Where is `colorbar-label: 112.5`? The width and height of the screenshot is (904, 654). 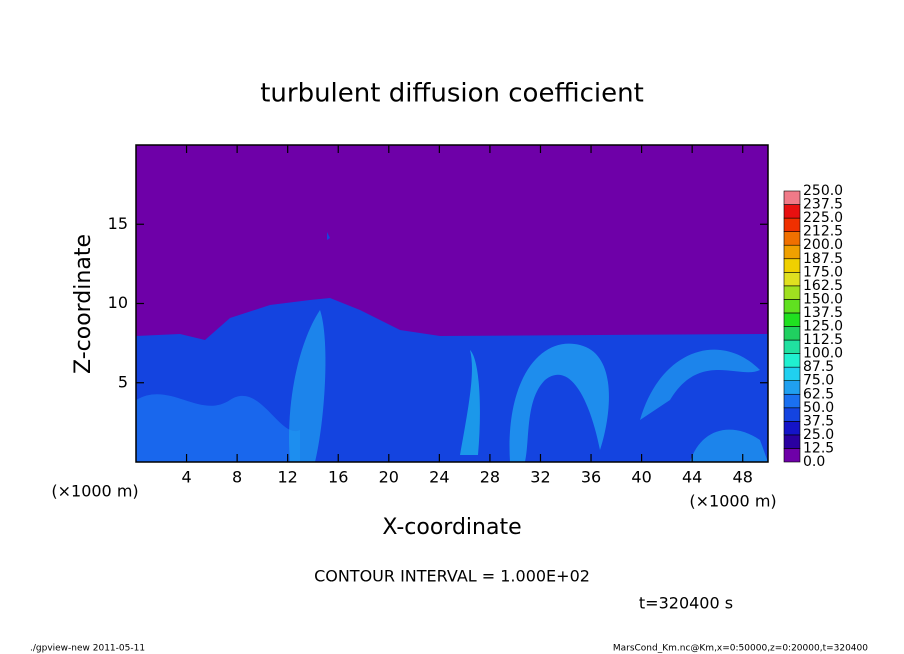 colorbar-label: 112.5 is located at coordinates (823, 340).